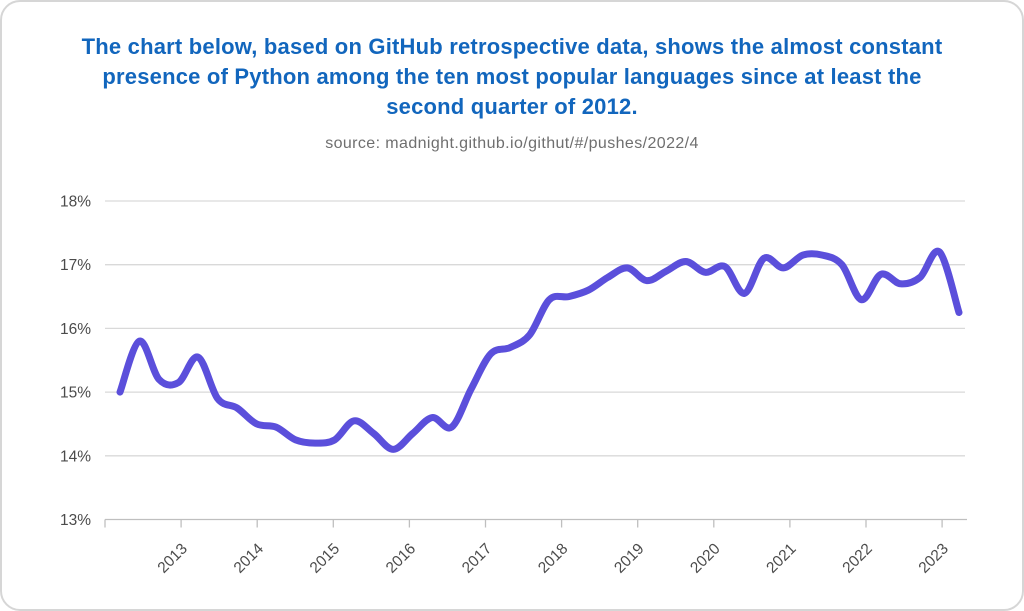 The height and width of the screenshot is (611, 1024). What do you see at coordinates (553, 558) in the screenshot?
I see `x-axis-label: 2018` at bounding box center [553, 558].